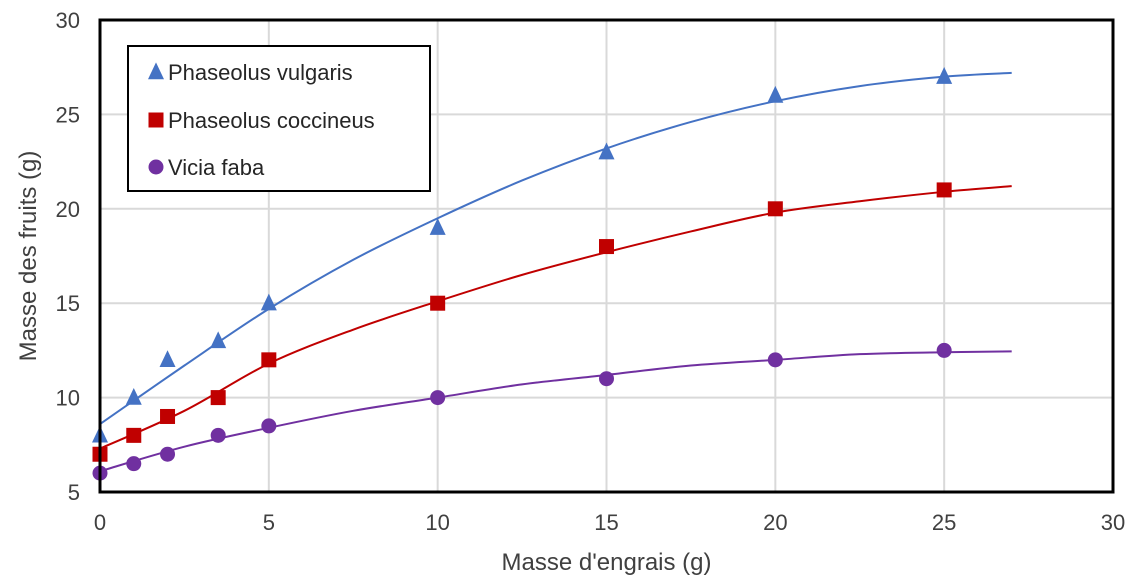 The width and height of the screenshot is (1136, 580). Describe the element at coordinates (28, 256) in the screenshot. I see `y-axis-title: Masse des fruits (g)` at that location.